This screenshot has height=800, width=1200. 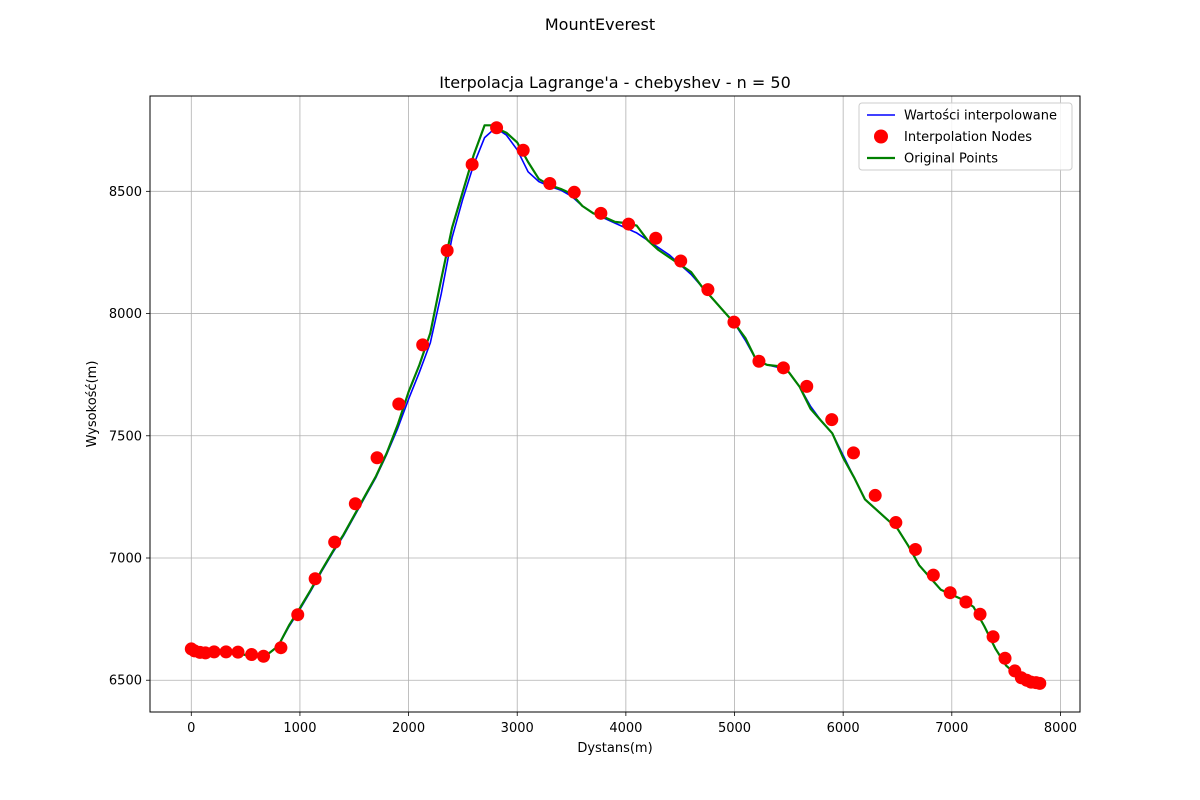 I want to click on y-tick-label: 7000, so click(x=125, y=559).